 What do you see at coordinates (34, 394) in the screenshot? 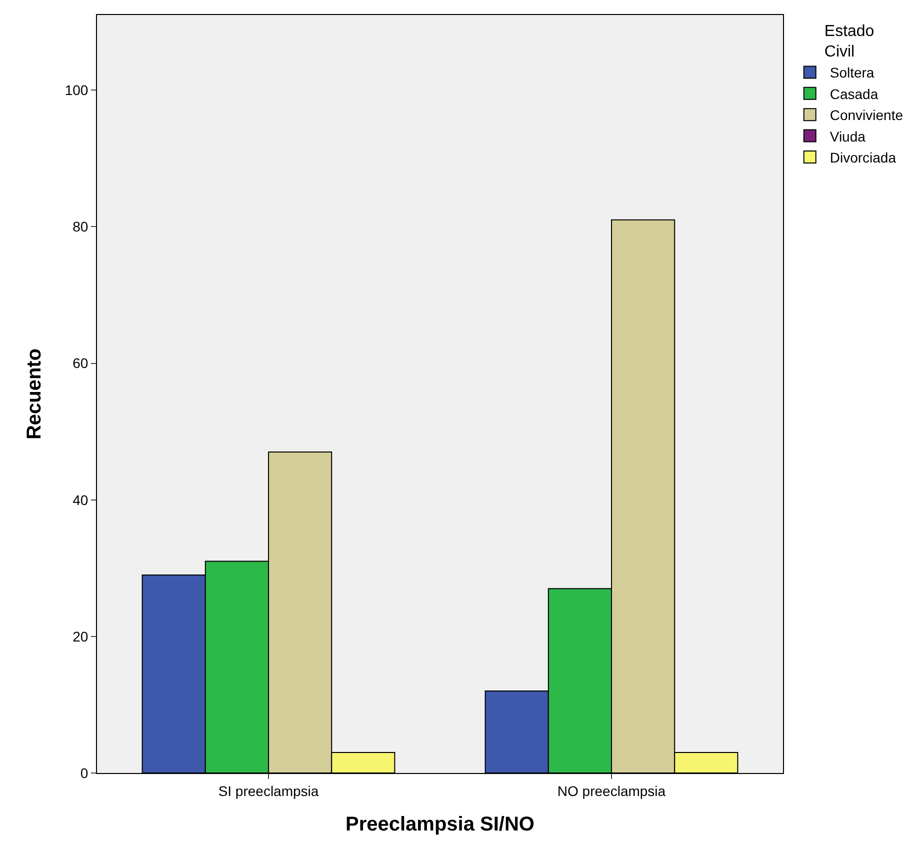
I see `y-axis-title: Recuento` at bounding box center [34, 394].